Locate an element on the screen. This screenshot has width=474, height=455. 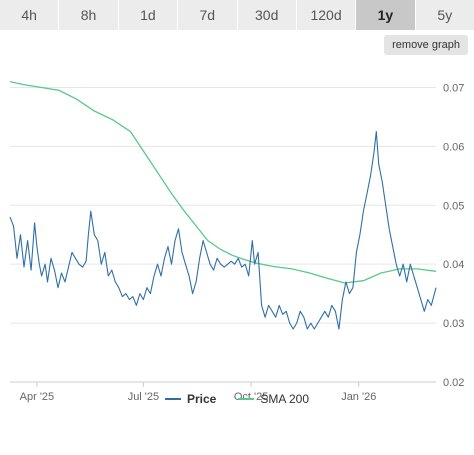
legend-label-price: Price is located at coordinates (201, 399).